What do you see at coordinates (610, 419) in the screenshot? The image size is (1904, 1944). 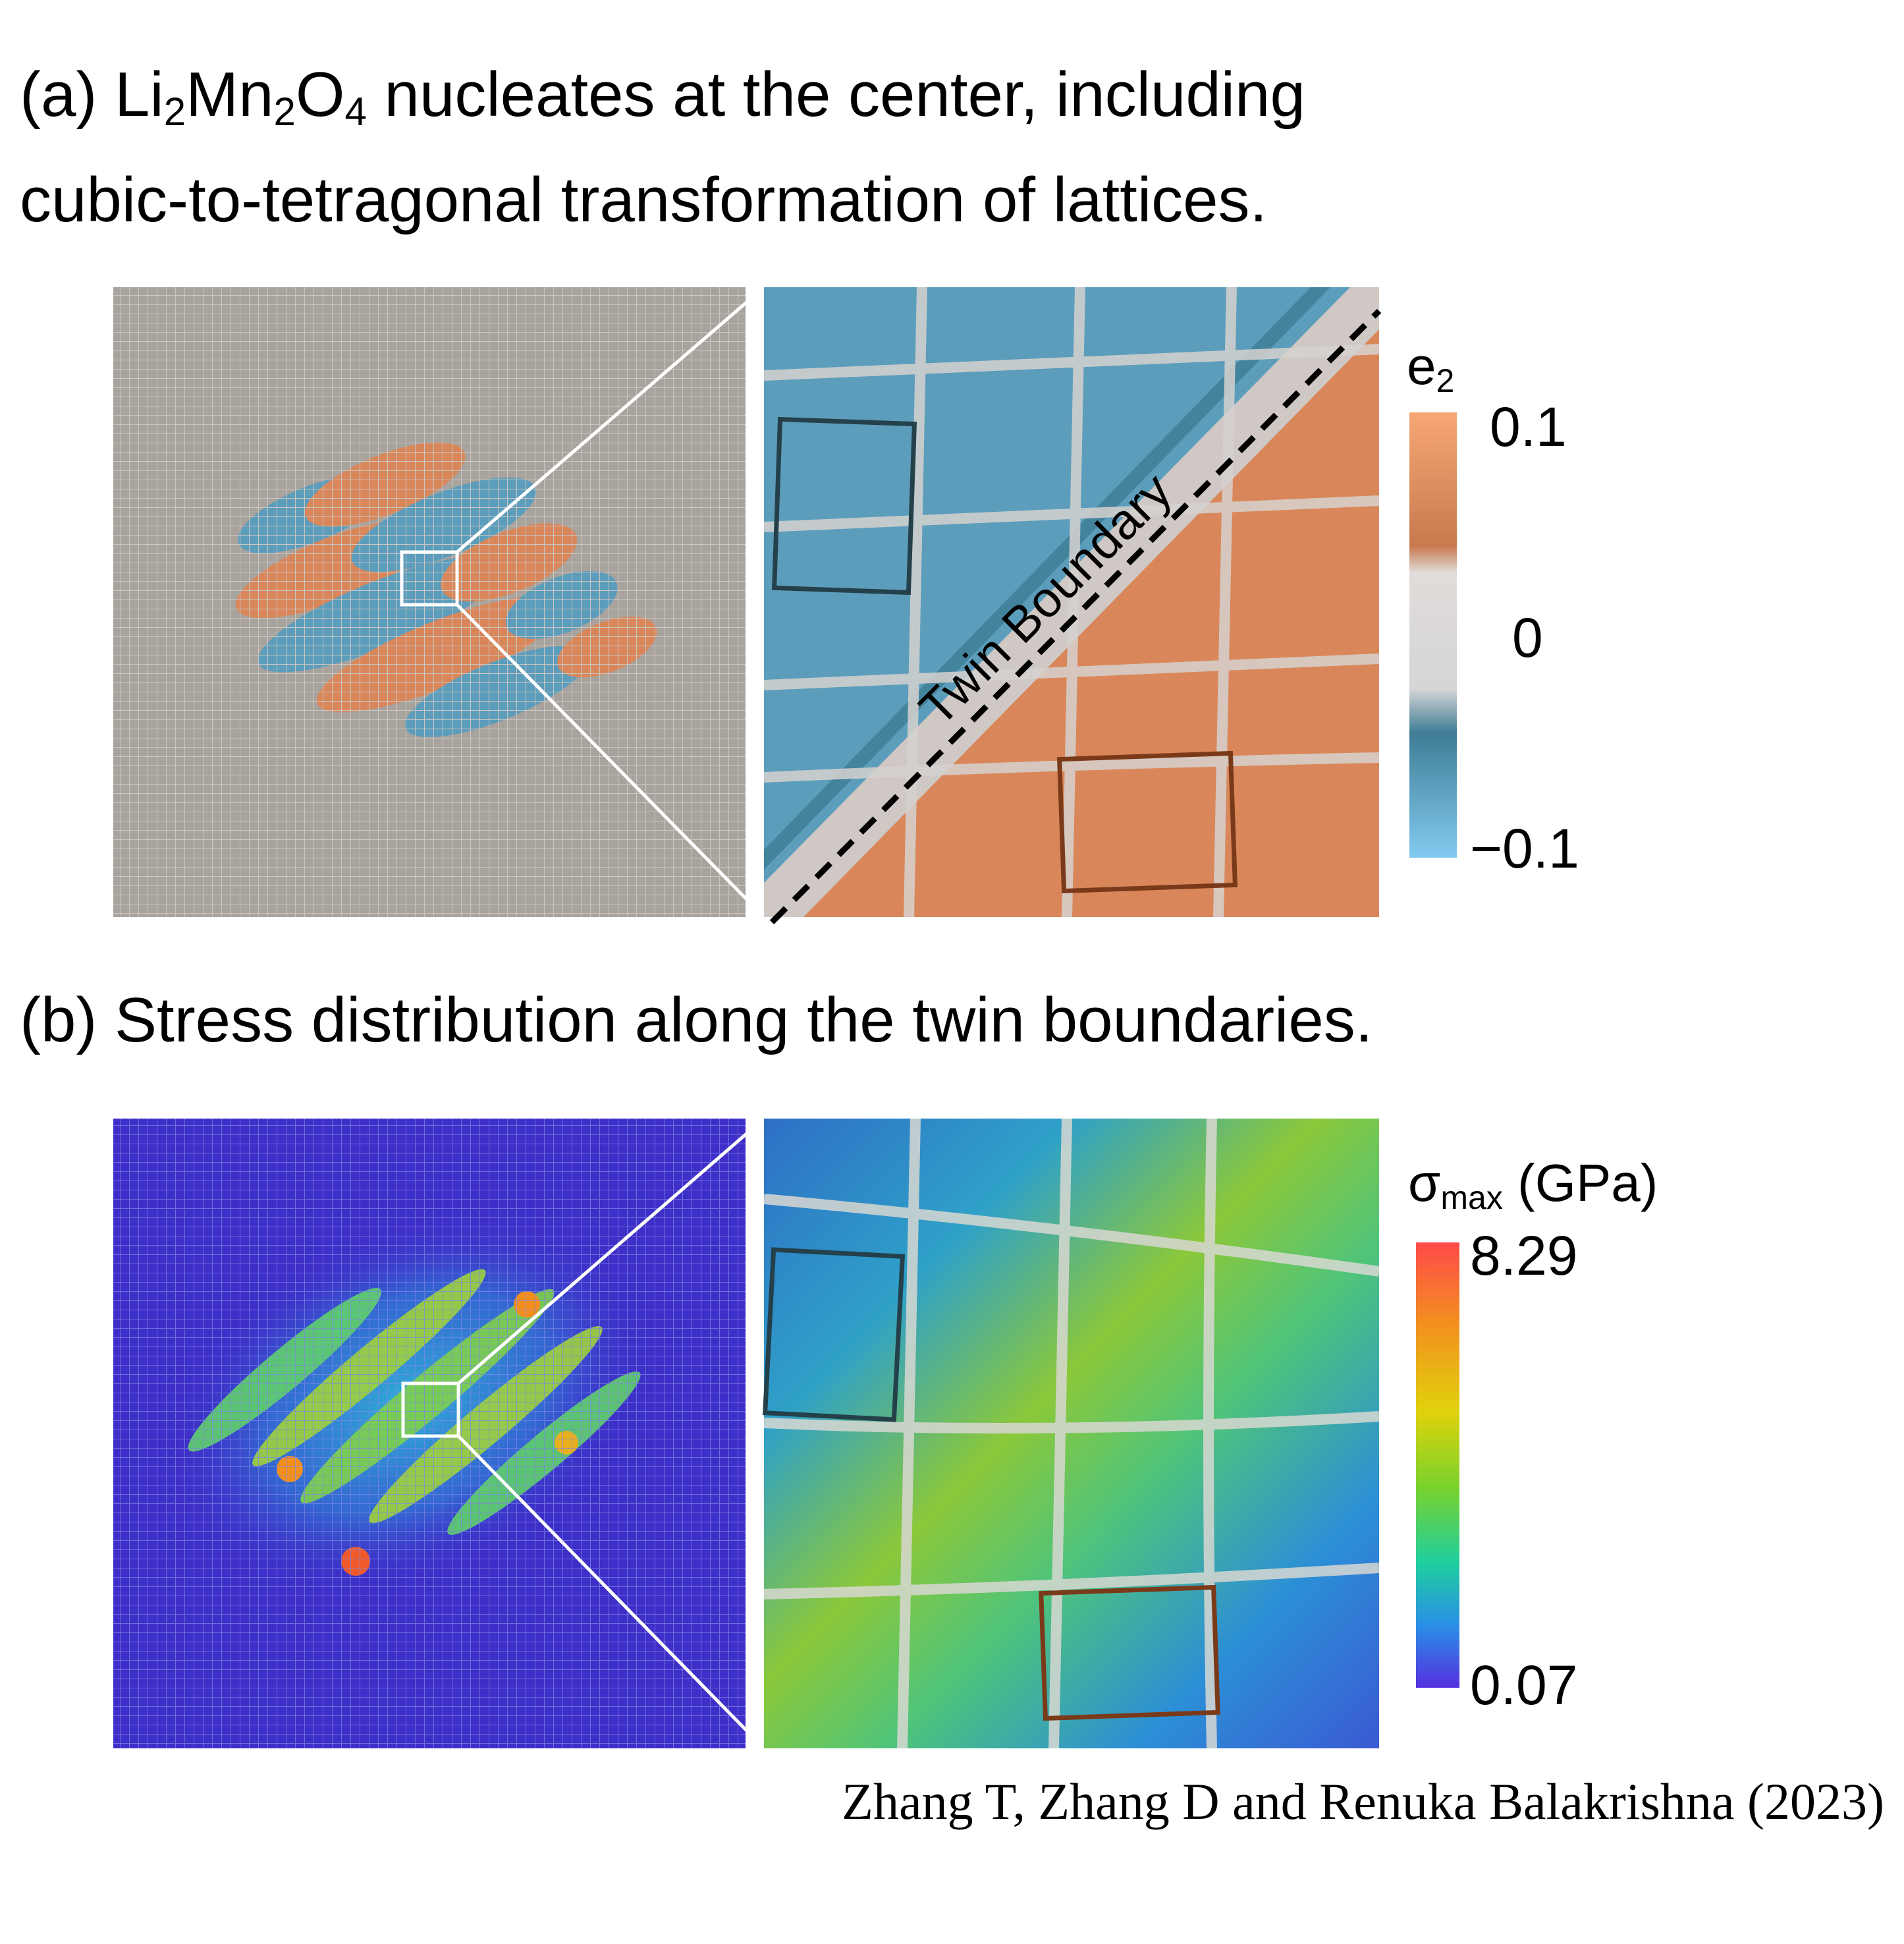 I see `zoom-line-a-top` at bounding box center [610, 419].